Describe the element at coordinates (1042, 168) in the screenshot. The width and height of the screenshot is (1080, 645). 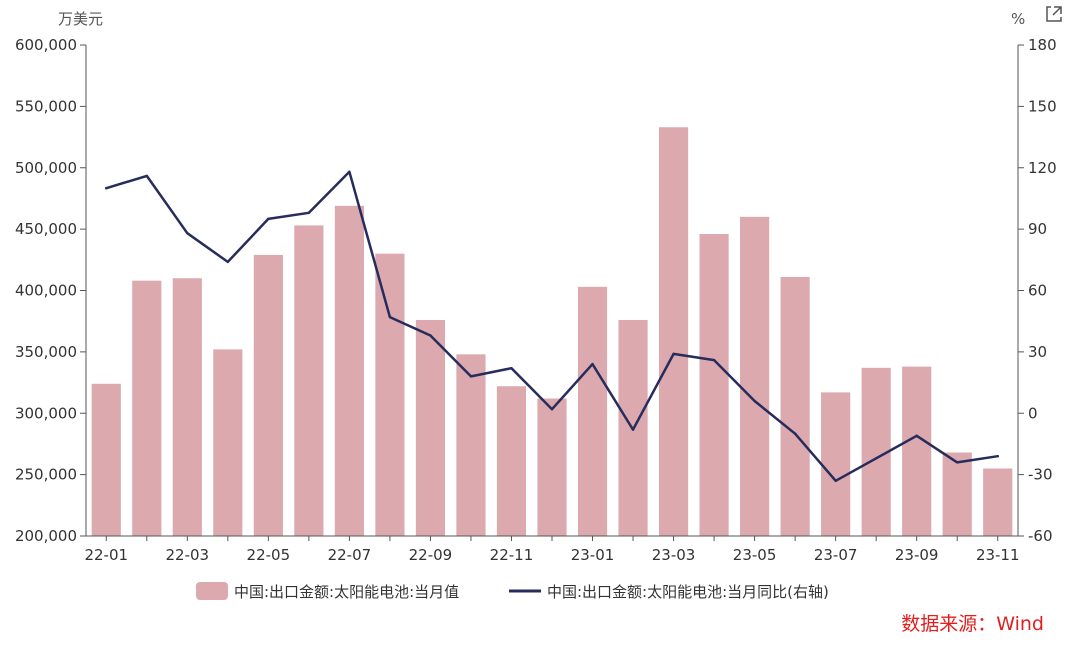
I see `right-tick-label: 120` at that location.